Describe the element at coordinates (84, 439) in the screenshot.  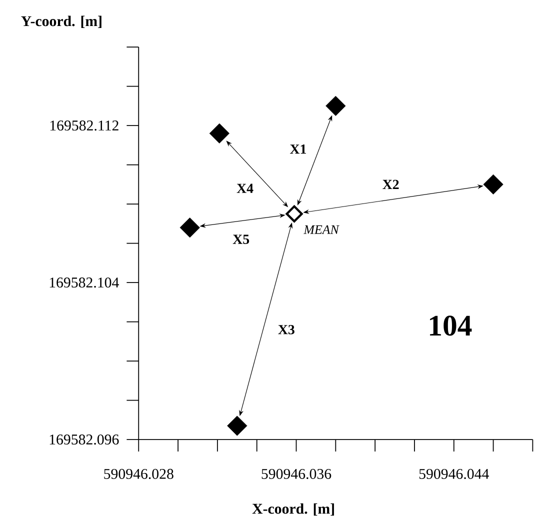
I see `y-tick-label: 169582.096` at that location.